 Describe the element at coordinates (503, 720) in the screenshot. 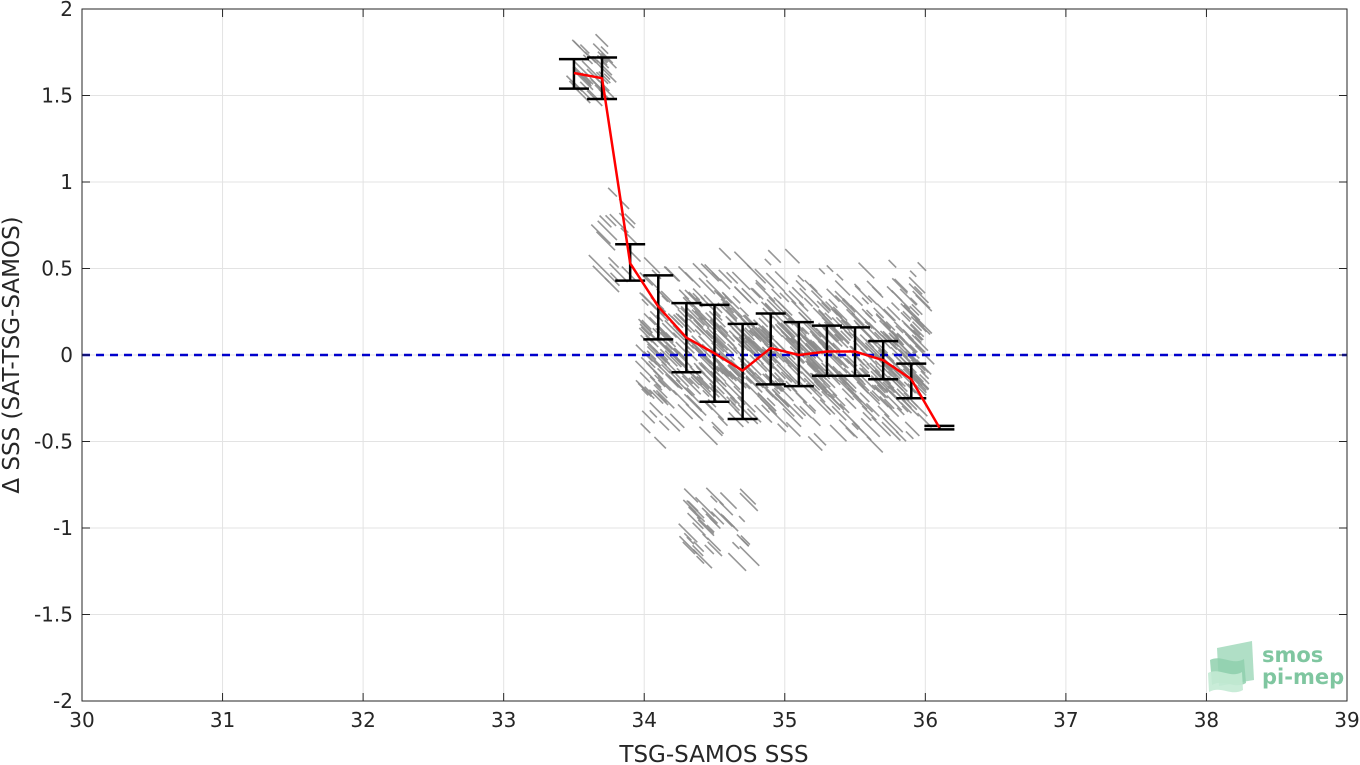

I see `x-tick-label: 33` at that location.